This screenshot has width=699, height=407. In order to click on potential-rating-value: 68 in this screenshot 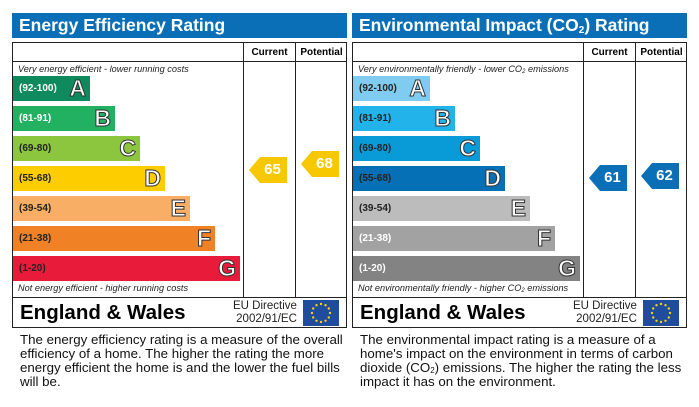, I will do `click(324, 163)`.